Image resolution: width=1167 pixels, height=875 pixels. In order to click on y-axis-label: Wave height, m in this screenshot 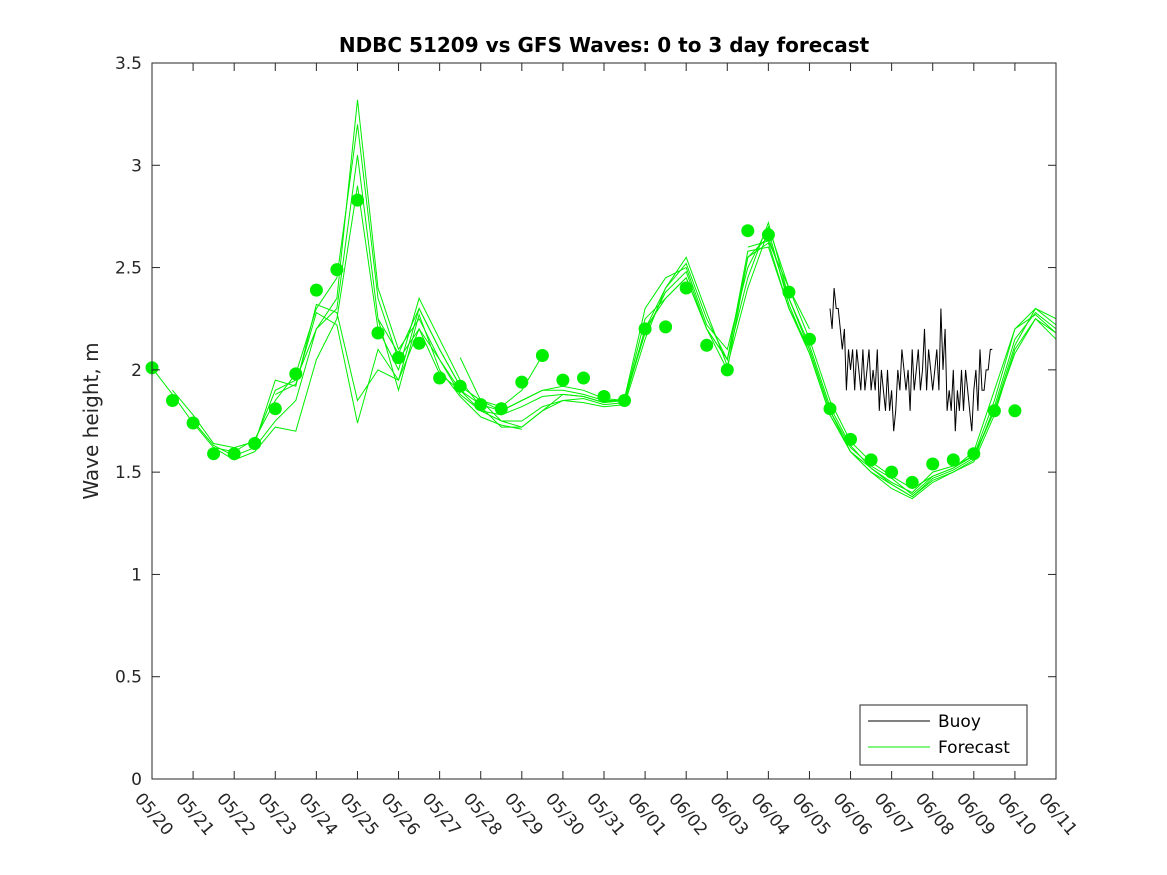, I will do `click(91, 420)`.